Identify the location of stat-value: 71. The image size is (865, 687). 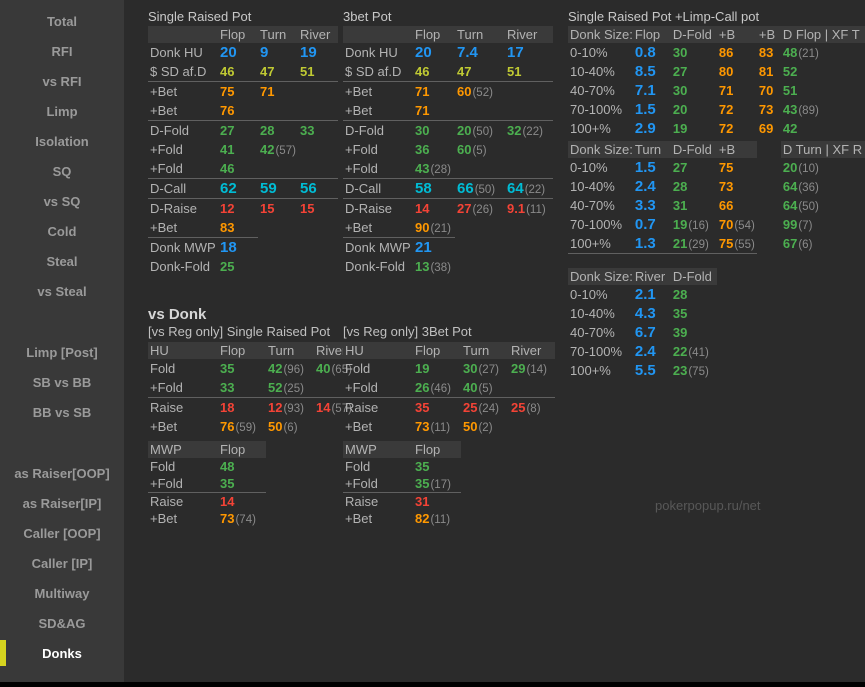
(422, 110).